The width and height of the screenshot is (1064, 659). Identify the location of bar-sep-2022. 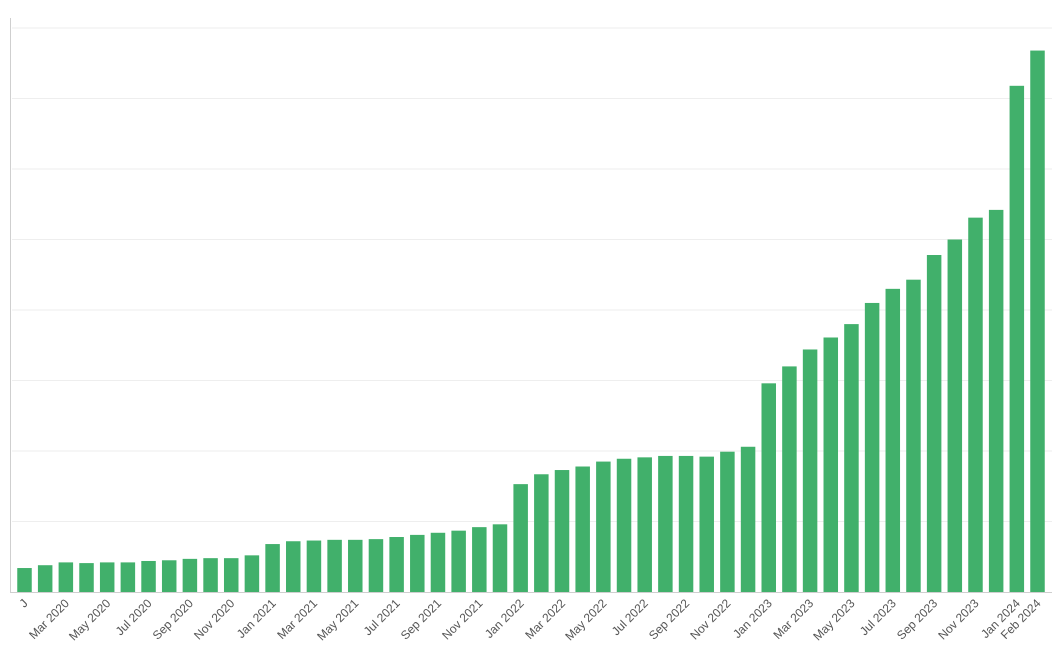
(686, 523).